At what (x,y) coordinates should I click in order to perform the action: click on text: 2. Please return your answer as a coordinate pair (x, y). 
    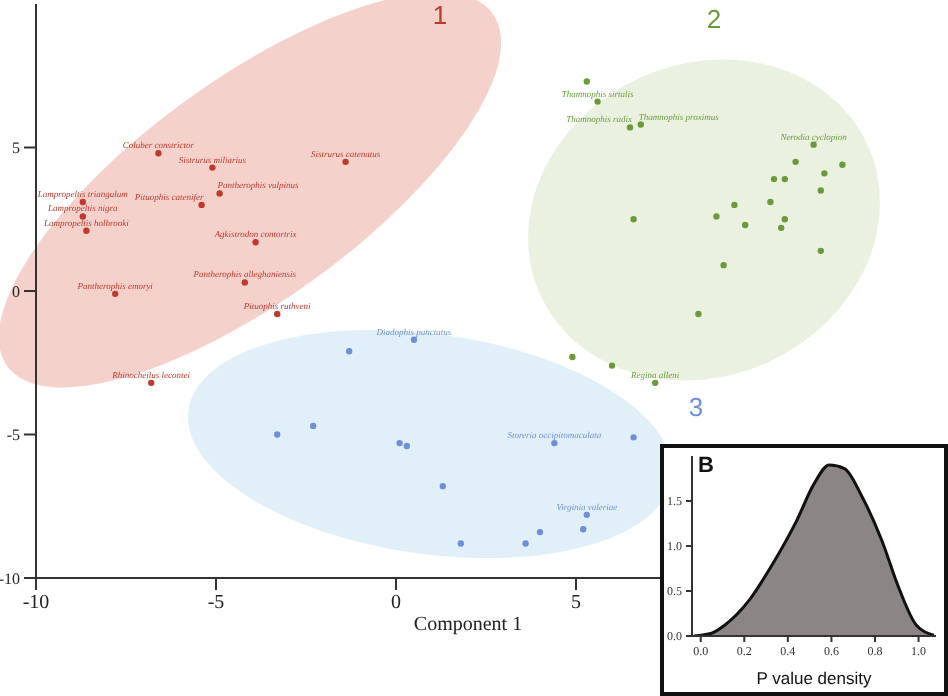
    Looking at the image, I should click on (714, 19).